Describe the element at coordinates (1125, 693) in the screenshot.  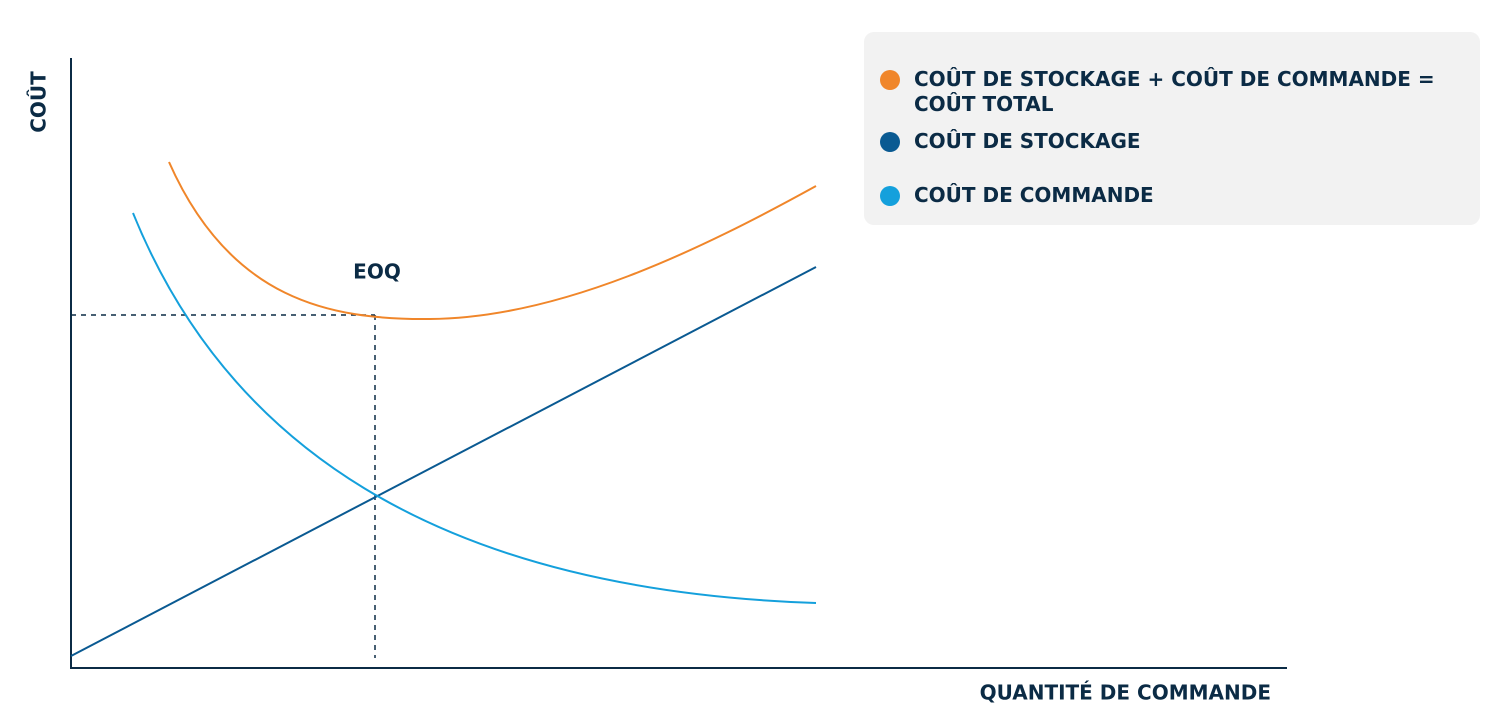
I see `x-axis-label: QUANTITÉ DE COMMANDE` at that location.